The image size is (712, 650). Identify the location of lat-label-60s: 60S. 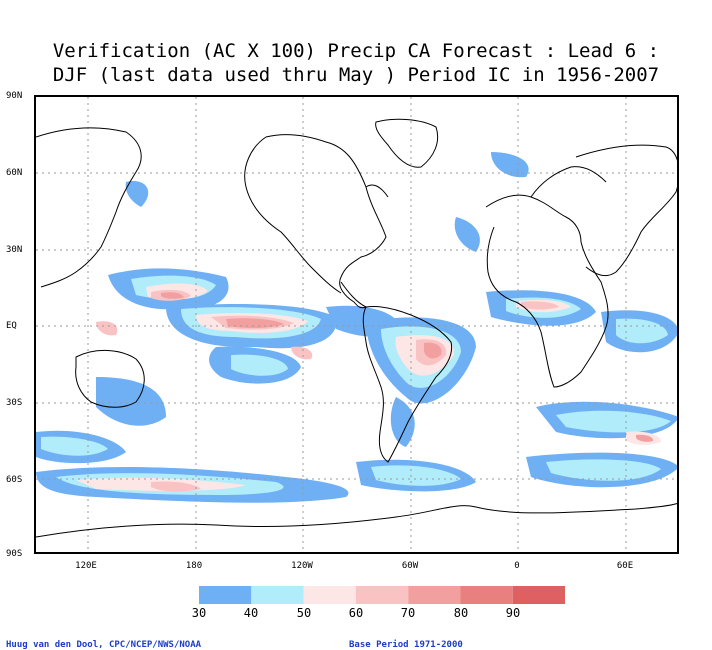
(14, 480).